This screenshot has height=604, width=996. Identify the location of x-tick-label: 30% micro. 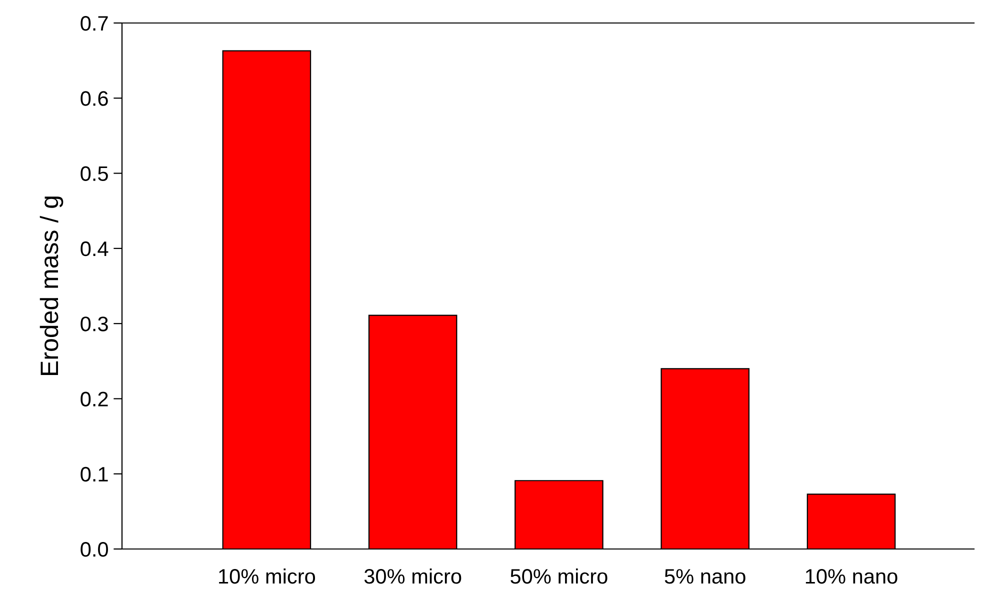
(413, 576).